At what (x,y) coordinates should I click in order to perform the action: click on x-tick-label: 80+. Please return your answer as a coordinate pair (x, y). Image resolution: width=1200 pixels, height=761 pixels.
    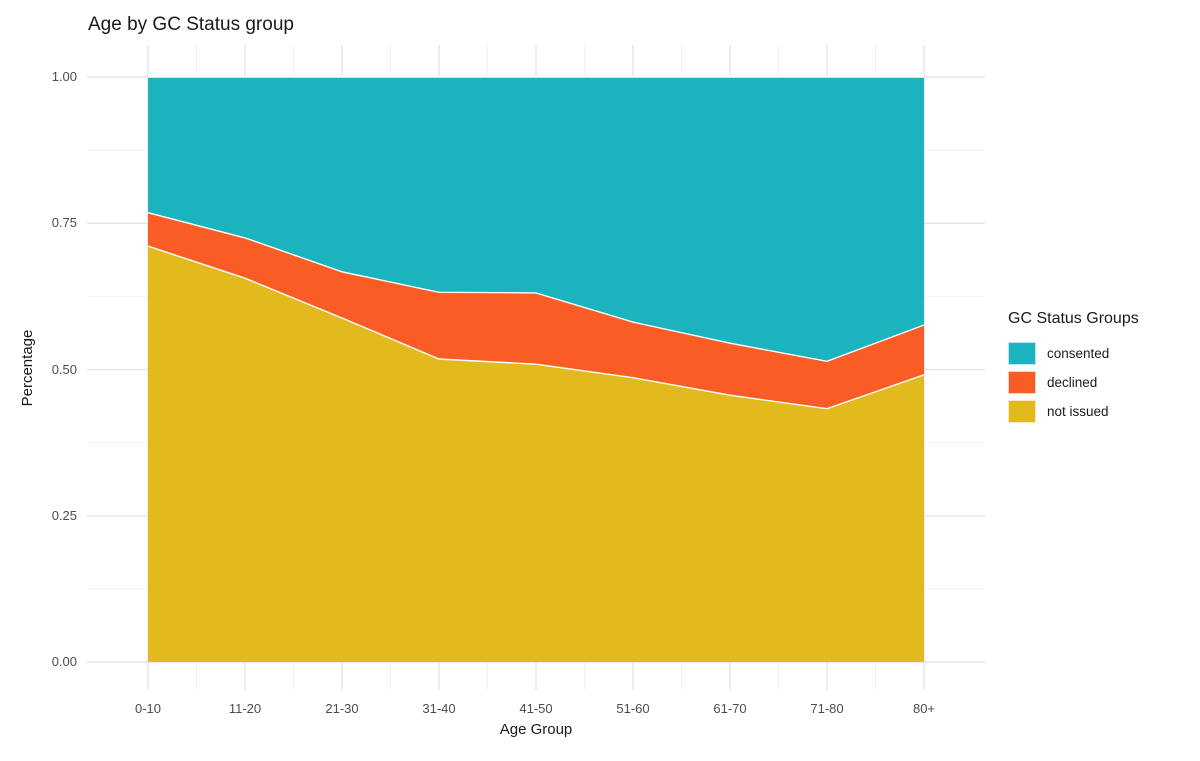
    Looking at the image, I should click on (924, 708).